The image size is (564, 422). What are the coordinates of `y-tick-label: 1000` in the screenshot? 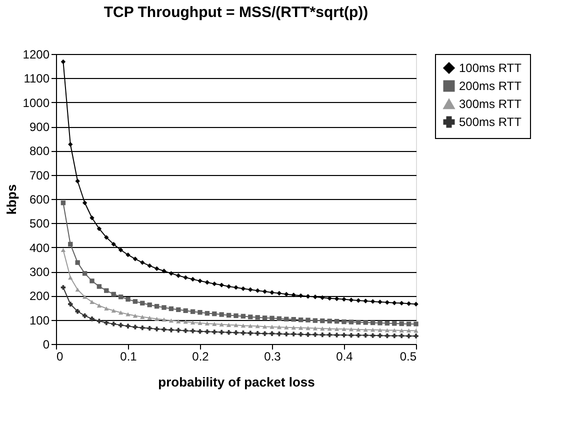 It's located at (36, 103).